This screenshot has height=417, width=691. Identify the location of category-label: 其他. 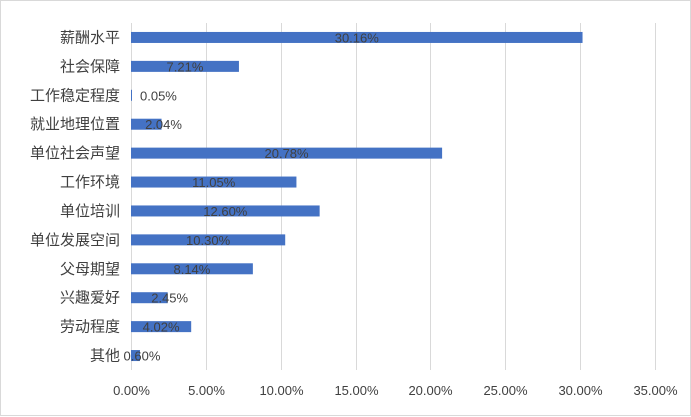
(105, 356).